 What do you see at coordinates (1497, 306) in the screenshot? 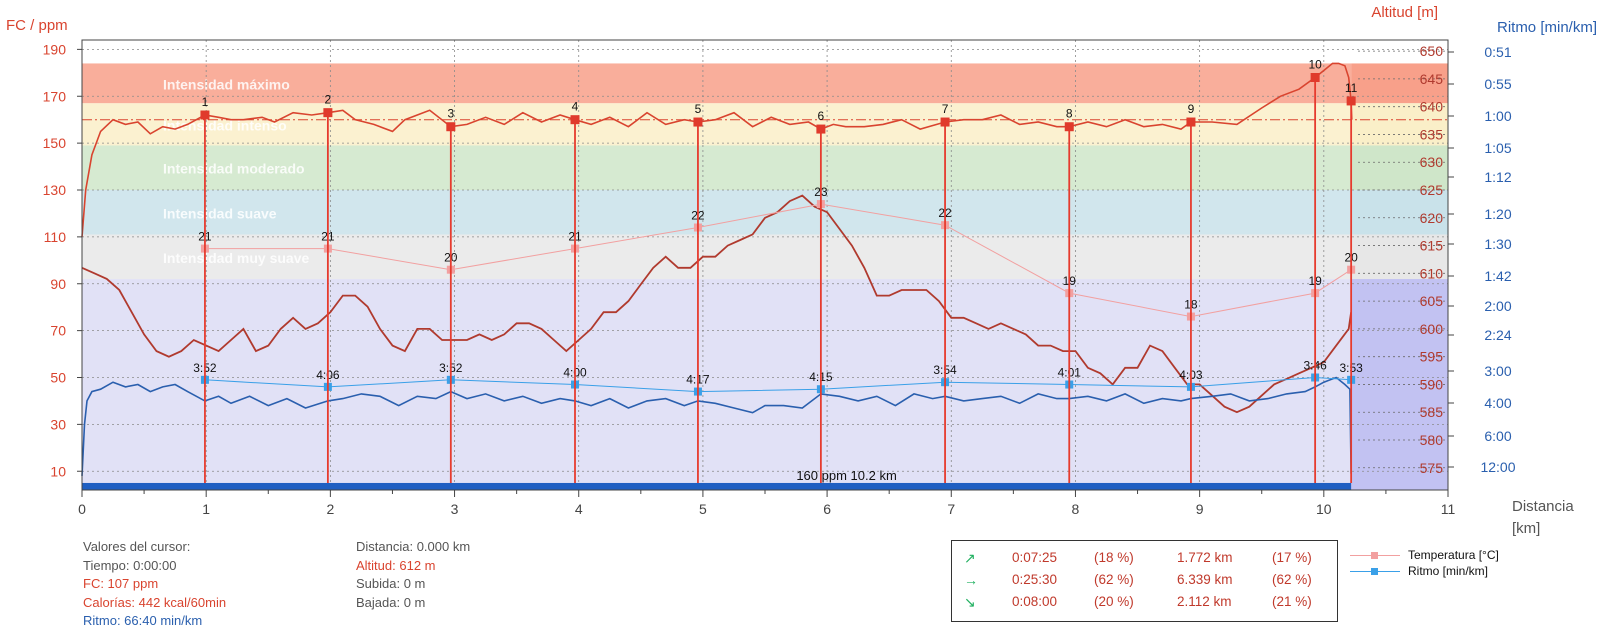
I see `y-right-pace-tick-label: 2:00` at bounding box center [1497, 306].